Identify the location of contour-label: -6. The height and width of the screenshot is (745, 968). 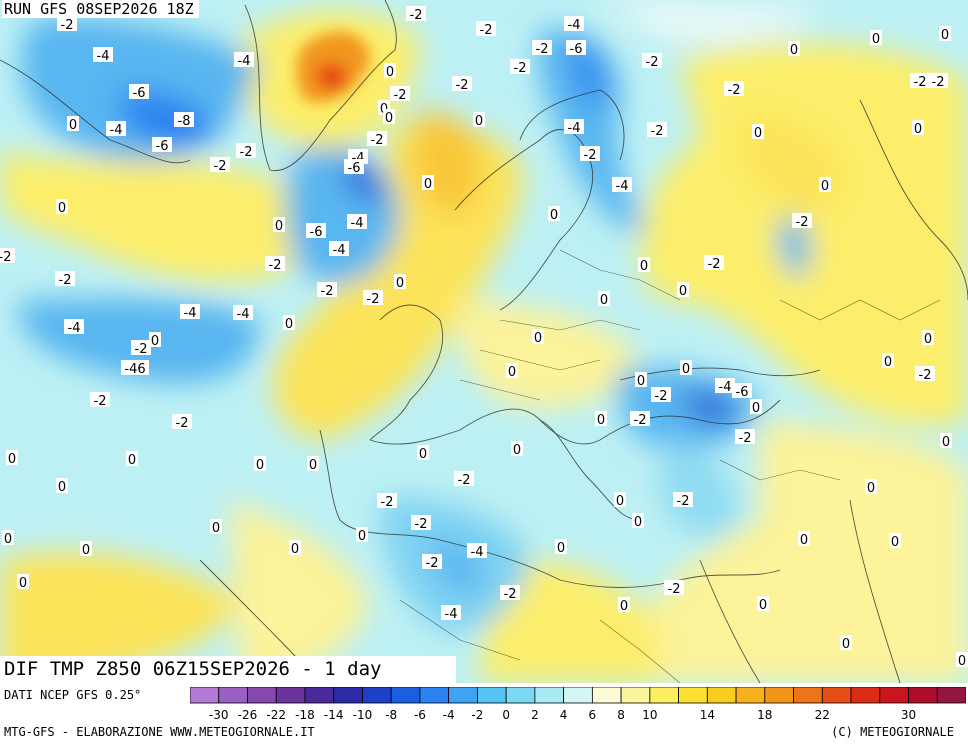
(742, 392).